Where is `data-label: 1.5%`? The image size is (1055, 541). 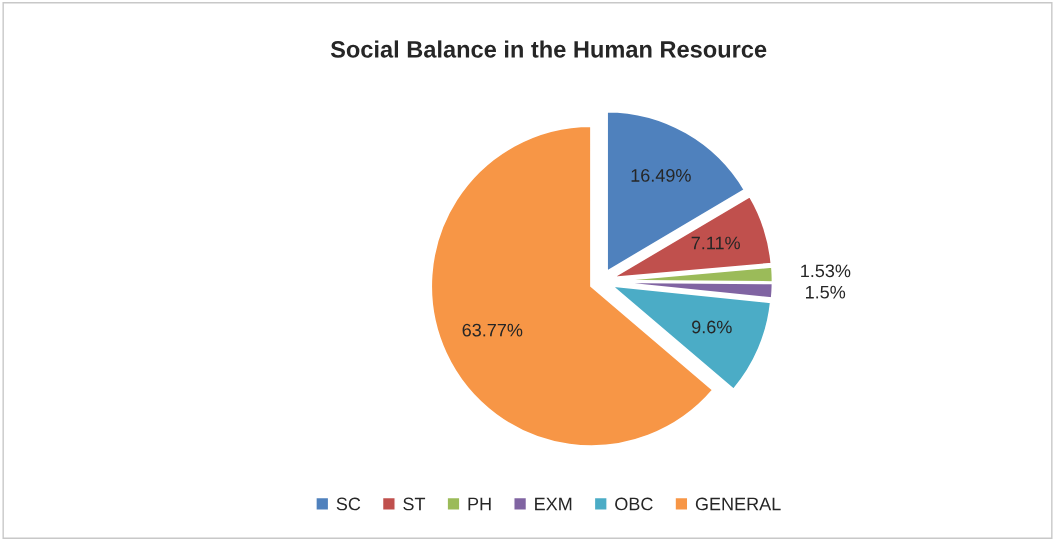 data-label: 1.5% is located at coordinates (826, 292).